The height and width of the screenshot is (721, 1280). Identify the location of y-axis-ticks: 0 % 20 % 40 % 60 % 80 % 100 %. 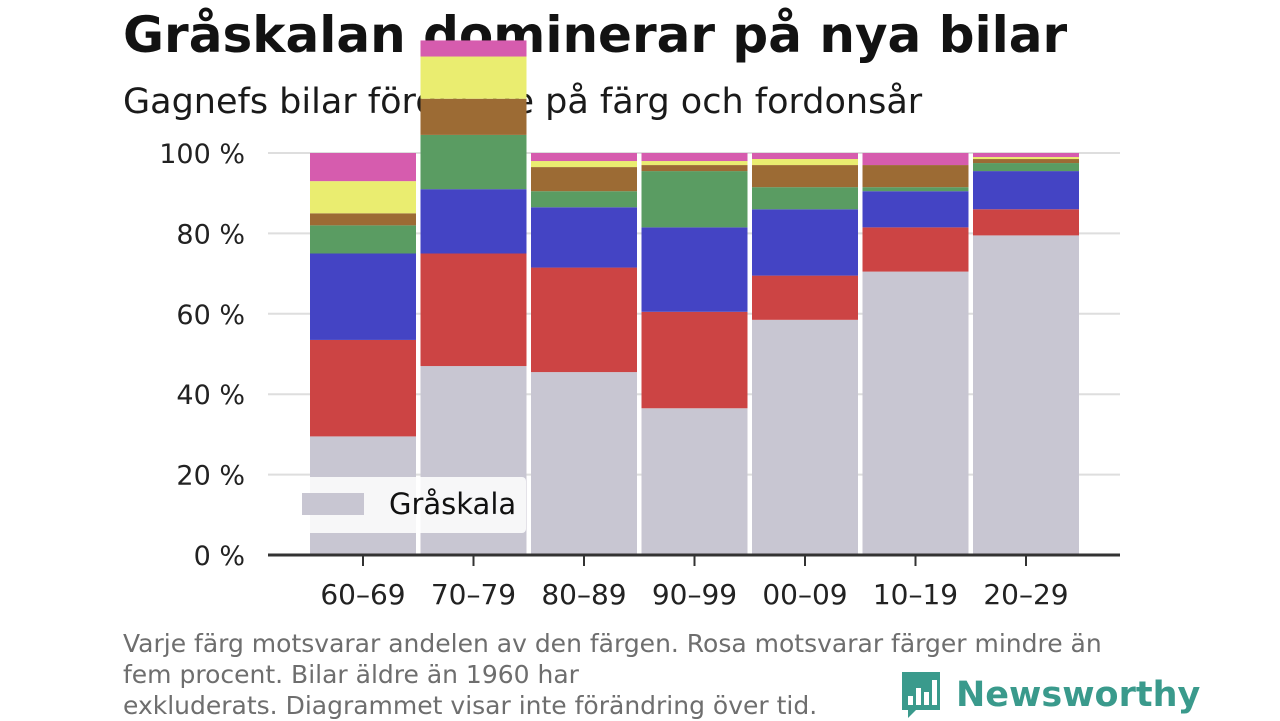
(202, 355).